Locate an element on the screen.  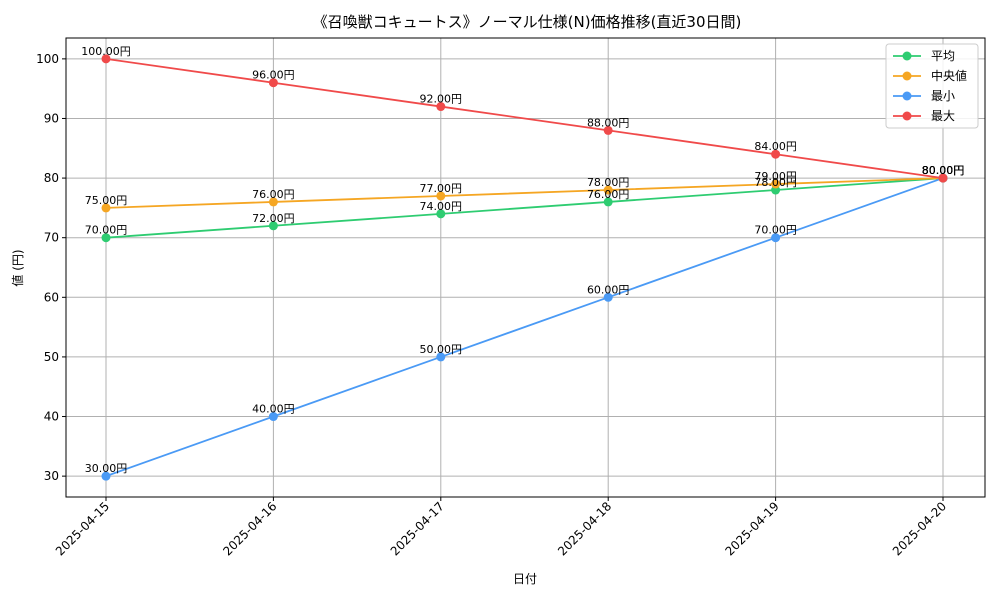
legend-label: 最大 is located at coordinates (943, 116).